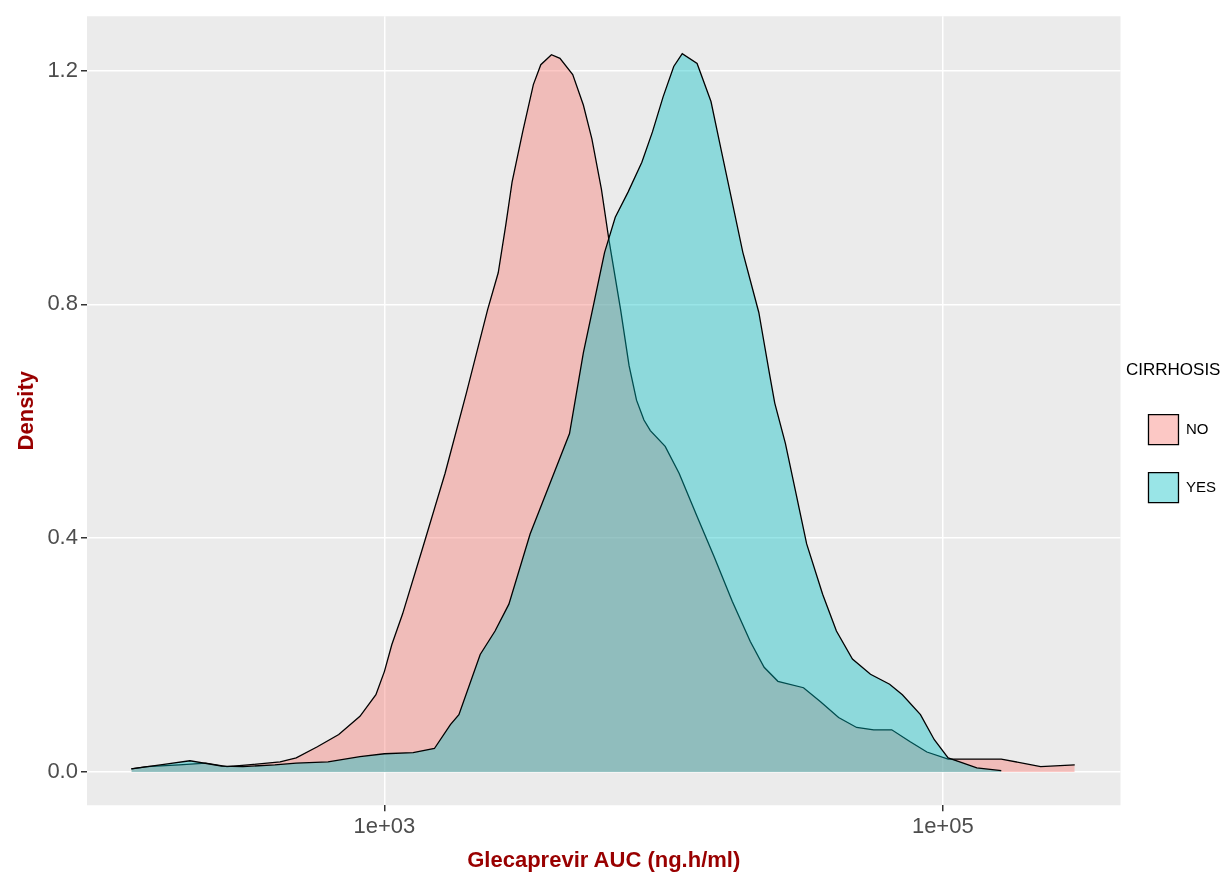  What do you see at coordinates (62, 69) in the screenshot?
I see `y-tick-label: 1.2` at bounding box center [62, 69].